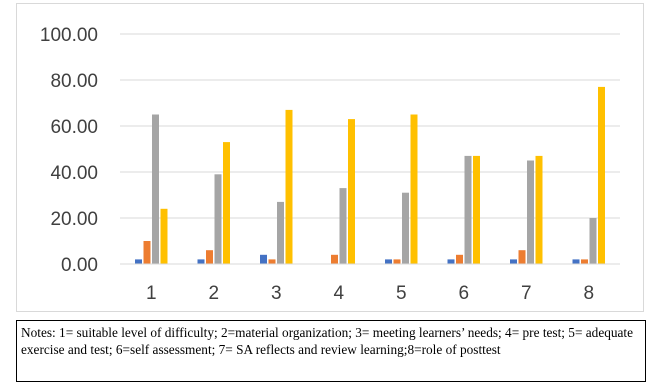 The image size is (662, 387). Describe the element at coordinates (405, 228) in the screenshot. I see `bar-cat5-series3` at that location.